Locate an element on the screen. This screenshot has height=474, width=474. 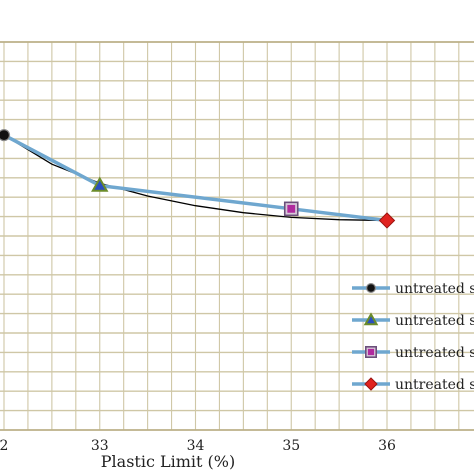
x-tick-label: 33 is located at coordinates (100, 446).